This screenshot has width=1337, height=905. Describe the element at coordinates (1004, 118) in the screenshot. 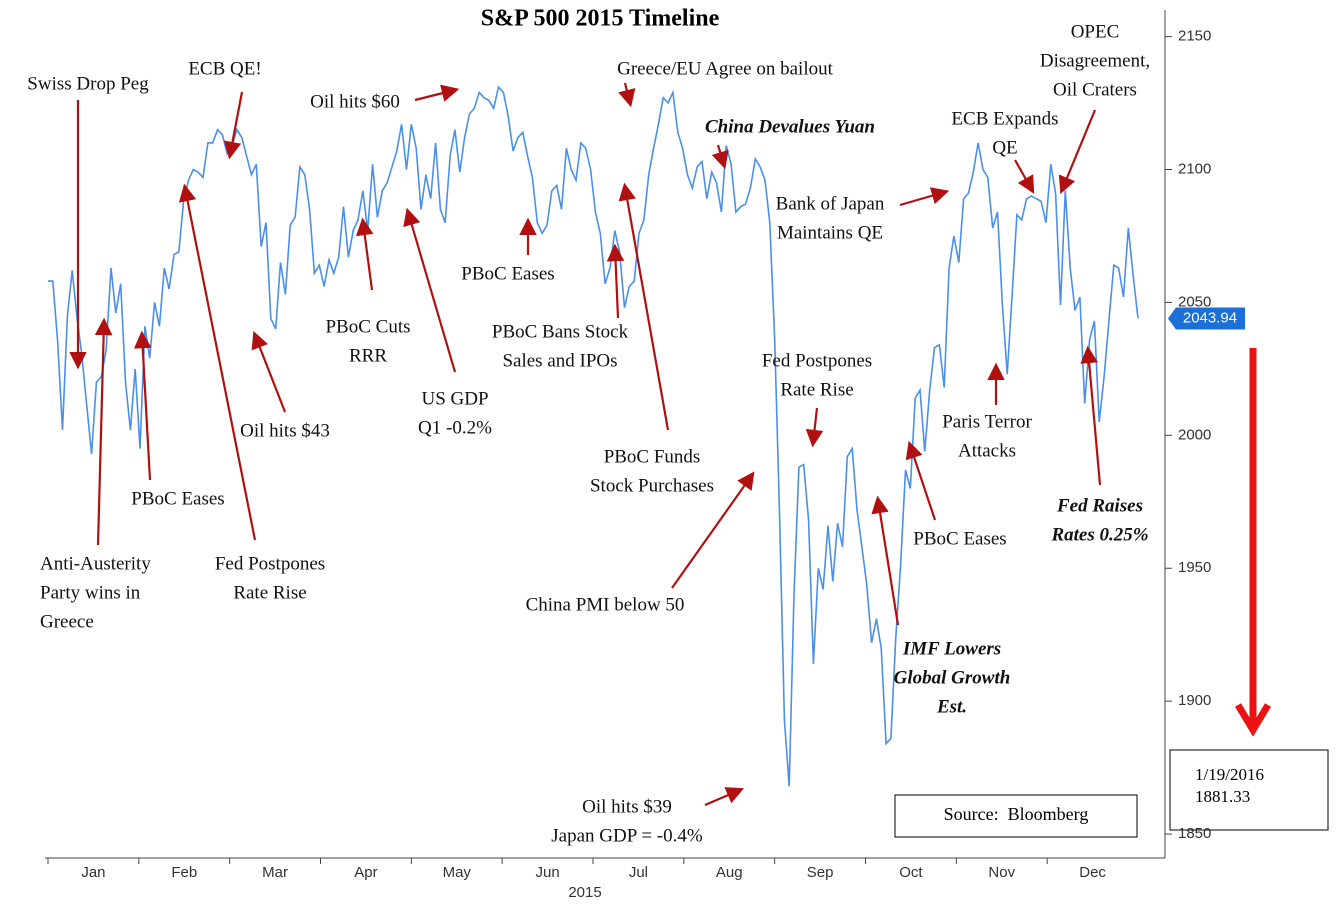

I see `annotation: ECB Expands` at that location.